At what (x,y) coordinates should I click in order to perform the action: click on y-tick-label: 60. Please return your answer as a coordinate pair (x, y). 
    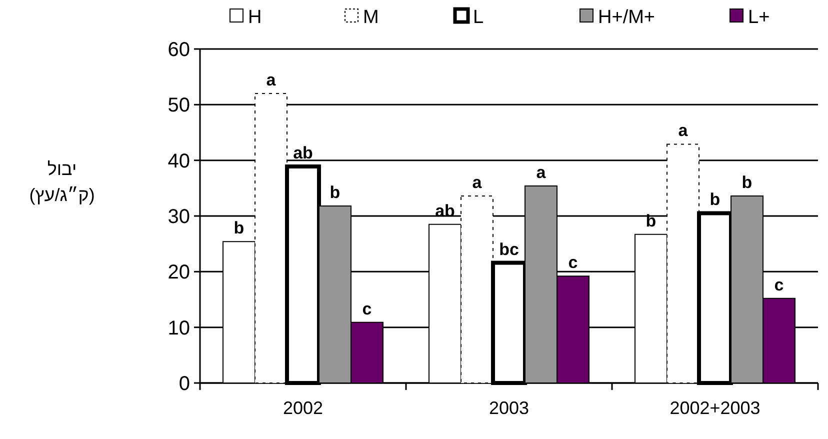
    Looking at the image, I should click on (179, 50).